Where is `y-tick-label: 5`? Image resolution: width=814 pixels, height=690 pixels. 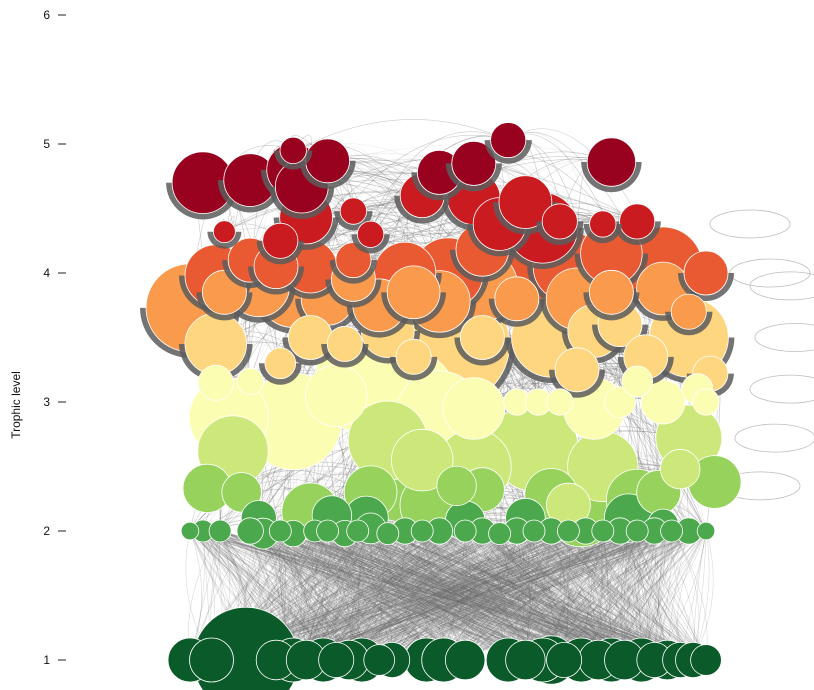
y-tick-label: 5 is located at coordinates (46, 144).